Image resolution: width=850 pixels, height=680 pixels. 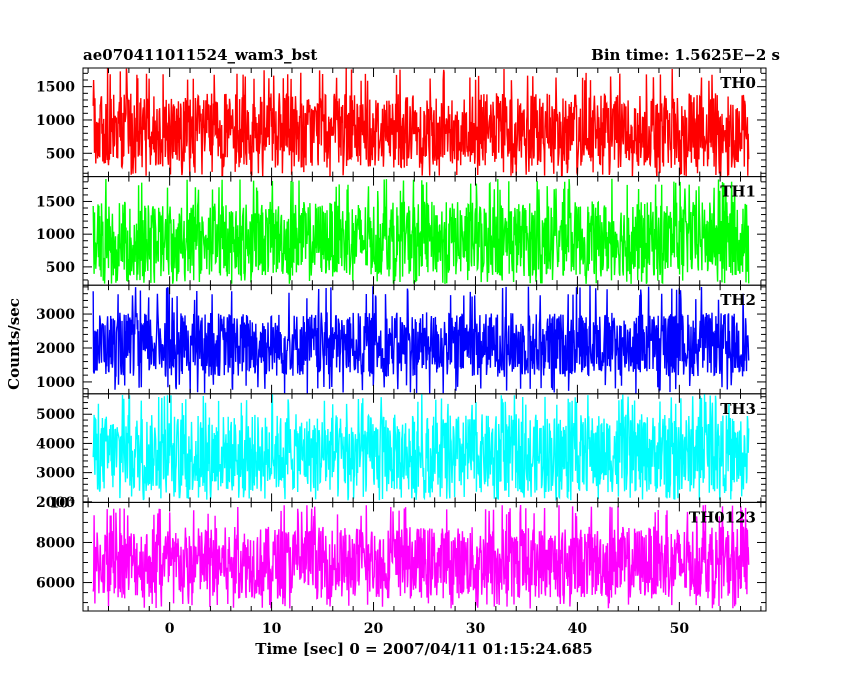 What do you see at coordinates (738, 192) in the screenshot?
I see `panel-label-th1: TH1` at bounding box center [738, 192].